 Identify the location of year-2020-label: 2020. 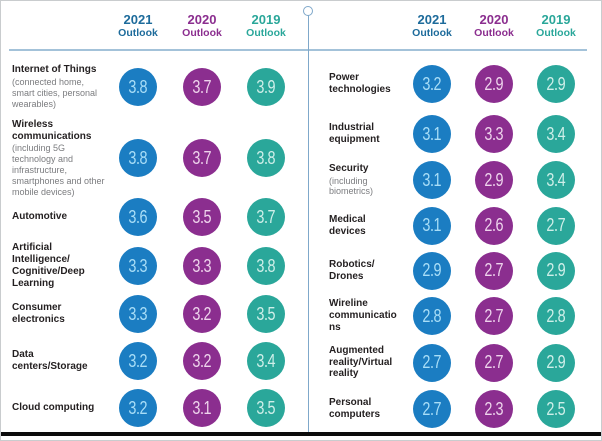
(202, 19).